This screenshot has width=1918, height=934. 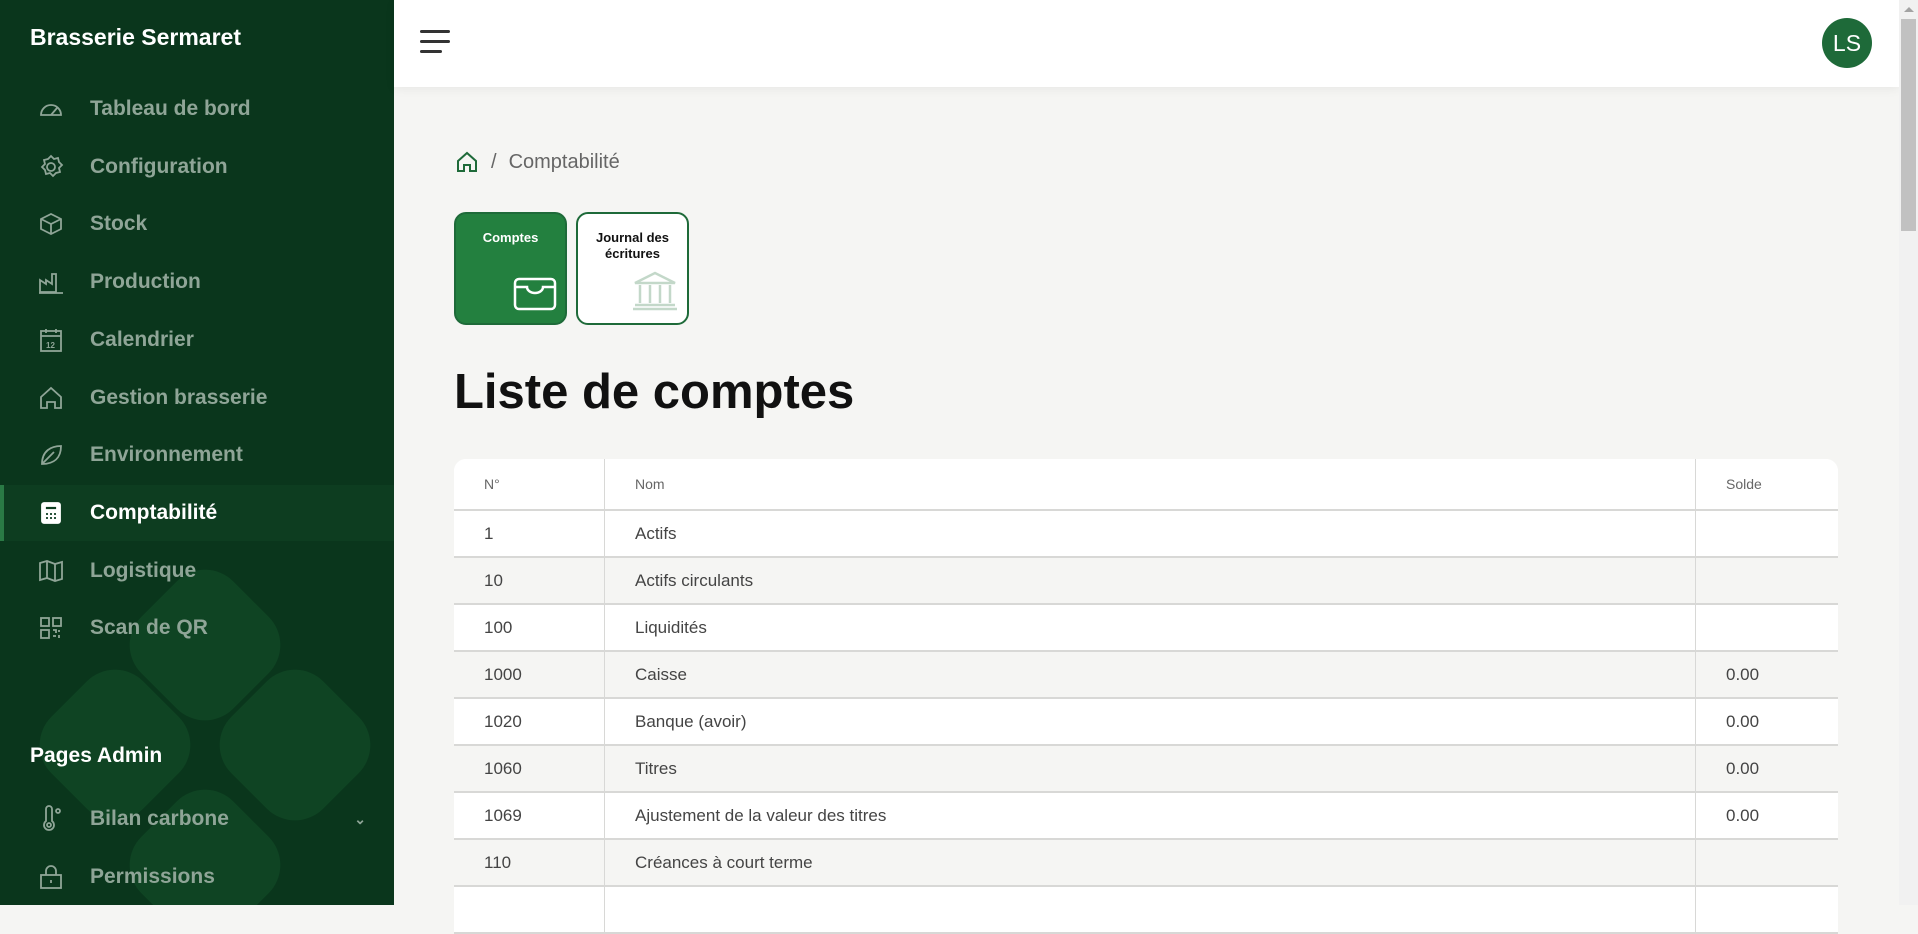 What do you see at coordinates (197, 224) in the screenshot?
I see `sidebar-item-stock: Stock` at bounding box center [197, 224].